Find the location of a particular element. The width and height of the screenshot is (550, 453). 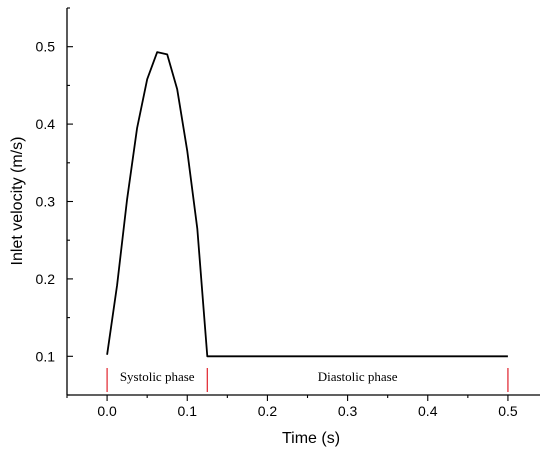

x-tick-label: 0.4 is located at coordinates (428, 411).